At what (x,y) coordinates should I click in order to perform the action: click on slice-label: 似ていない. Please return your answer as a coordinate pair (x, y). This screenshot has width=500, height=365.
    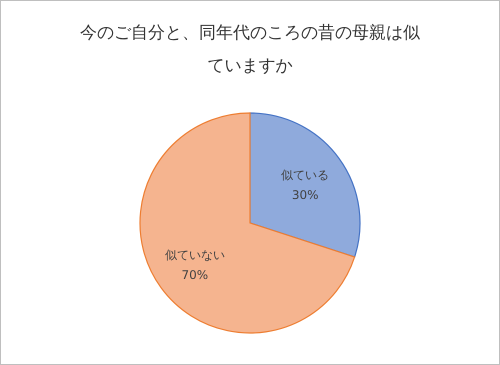
    Looking at the image, I should click on (194, 255).